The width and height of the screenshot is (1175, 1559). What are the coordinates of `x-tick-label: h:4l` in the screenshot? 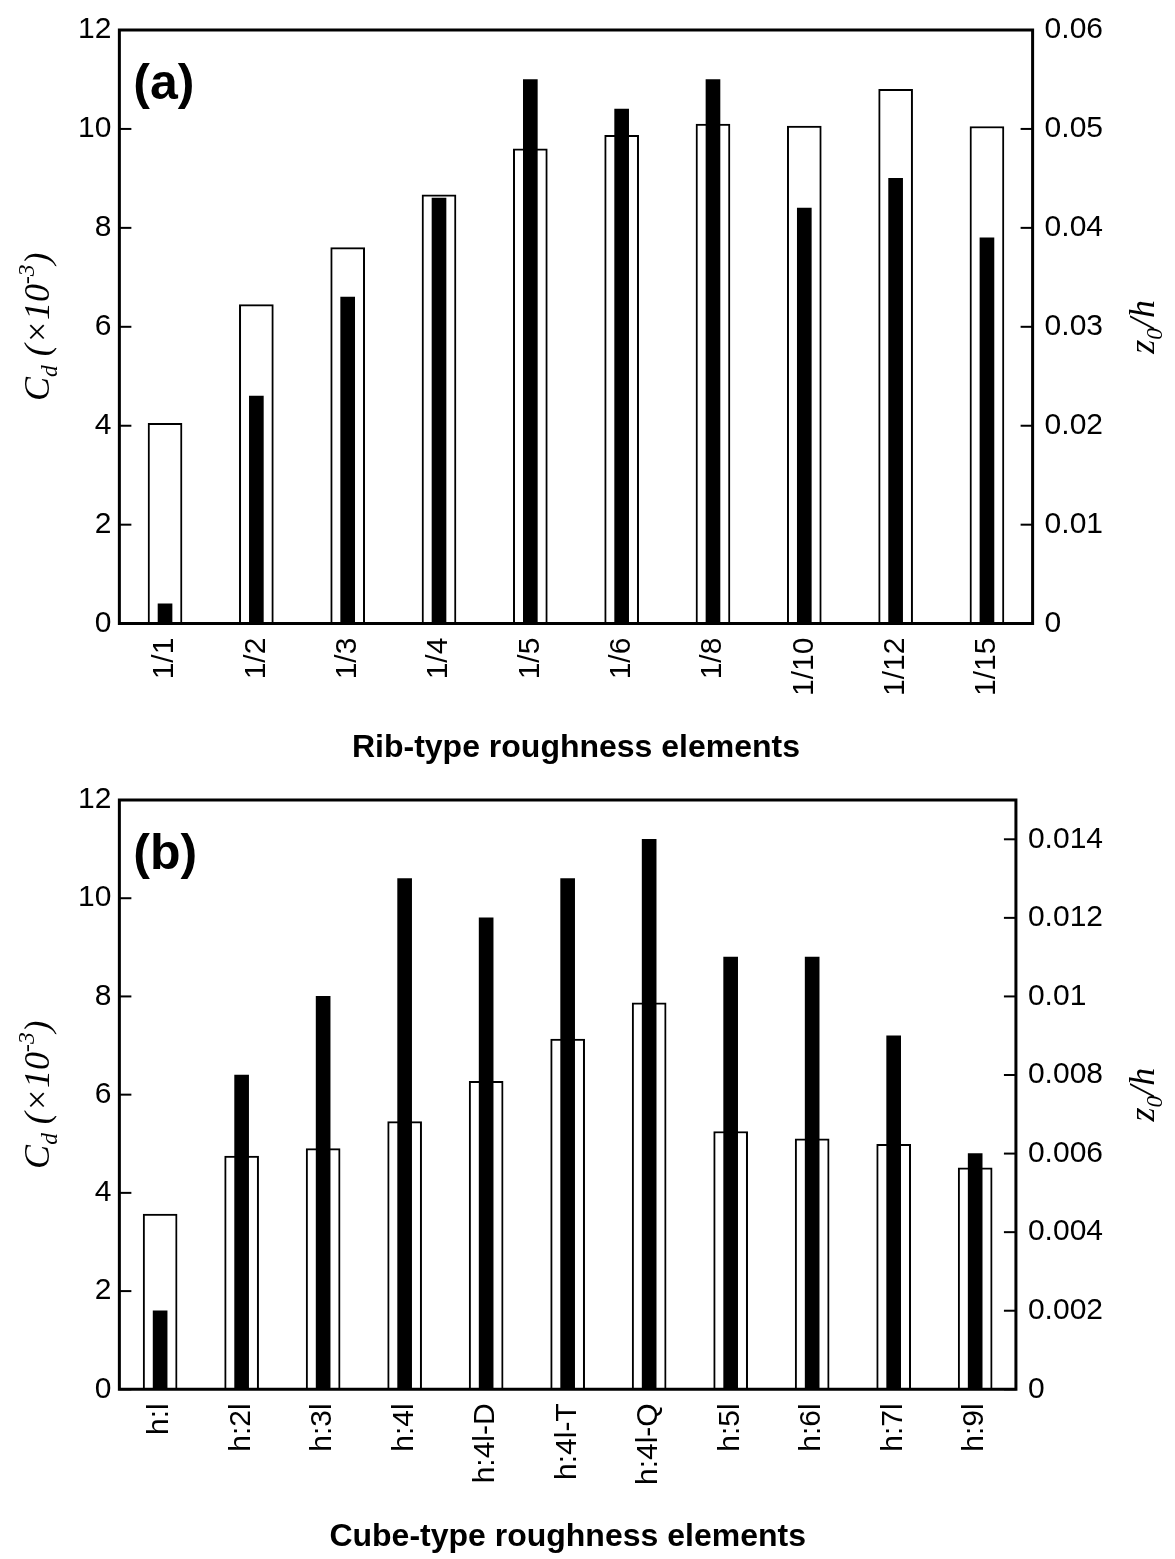 It's located at (402, 1427).